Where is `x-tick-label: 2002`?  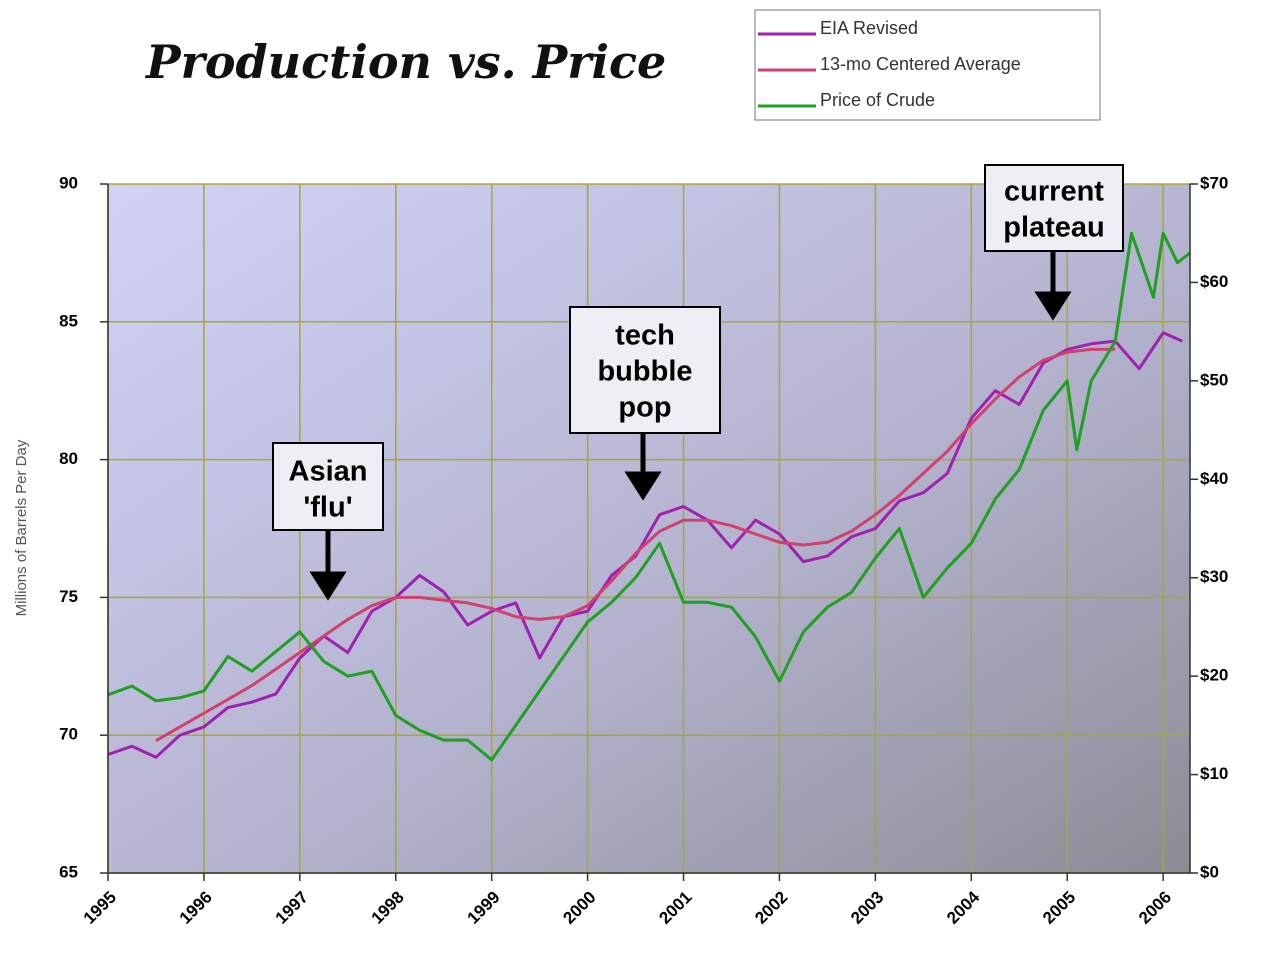 x-tick-label: 2002 is located at coordinates (771, 908).